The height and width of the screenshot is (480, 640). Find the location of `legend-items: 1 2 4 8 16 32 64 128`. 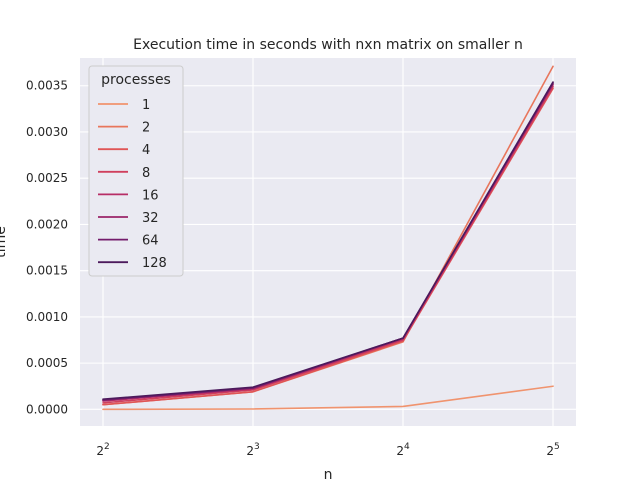

legend-items: 1 2 4 8 16 32 64 128 is located at coordinates (132, 184).